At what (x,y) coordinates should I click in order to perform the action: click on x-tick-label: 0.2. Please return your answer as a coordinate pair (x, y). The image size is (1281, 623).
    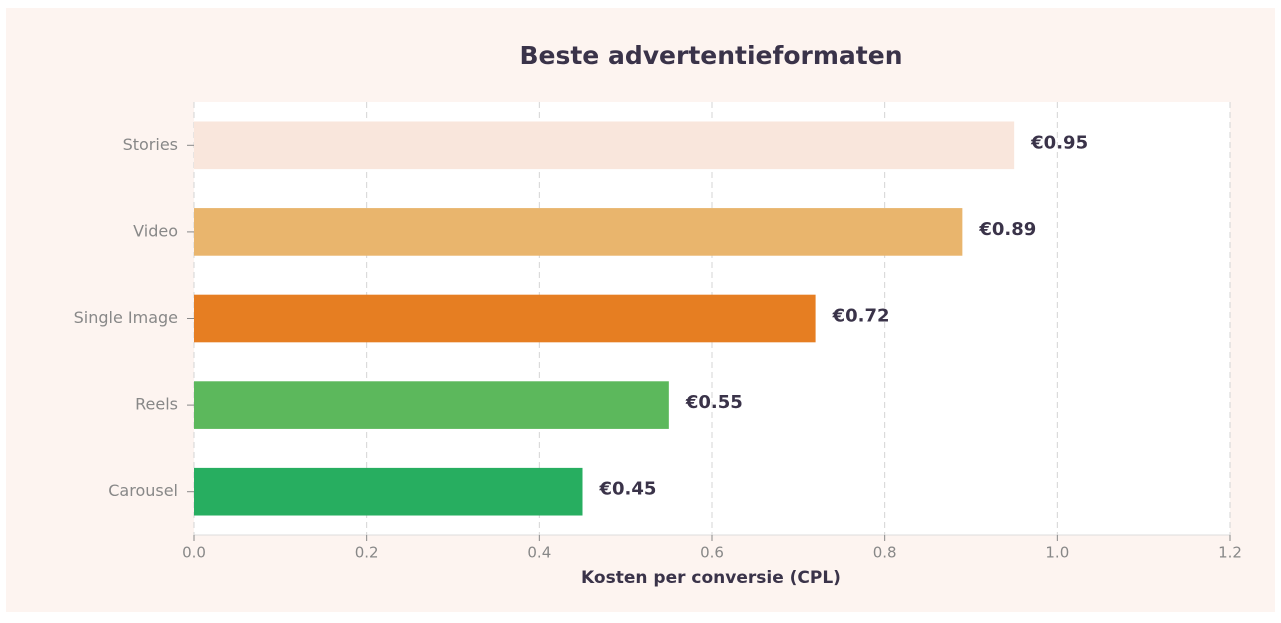
    Looking at the image, I should click on (367, 553).